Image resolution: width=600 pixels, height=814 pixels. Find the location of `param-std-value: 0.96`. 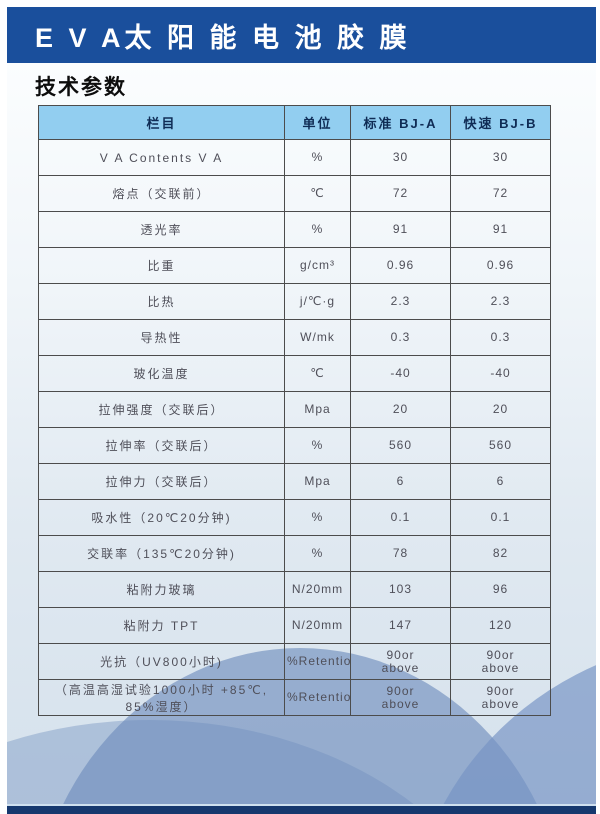

param-std-value: 0.96 is located at coordinates (400, 265).